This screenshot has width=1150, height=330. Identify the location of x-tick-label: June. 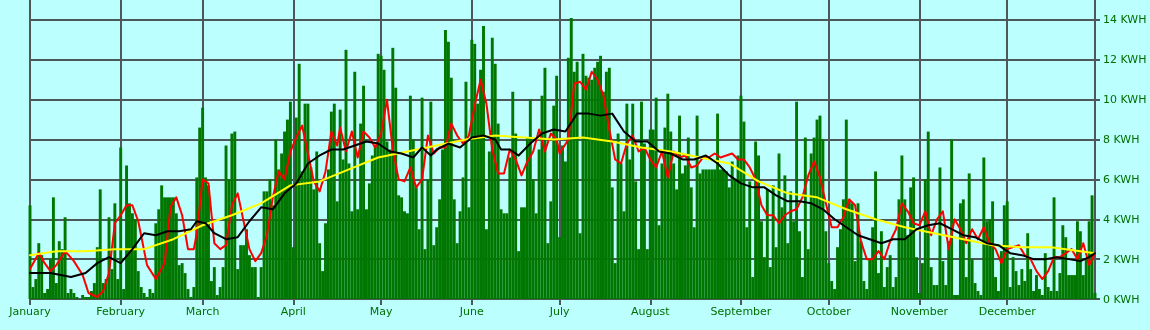
(471, 311).